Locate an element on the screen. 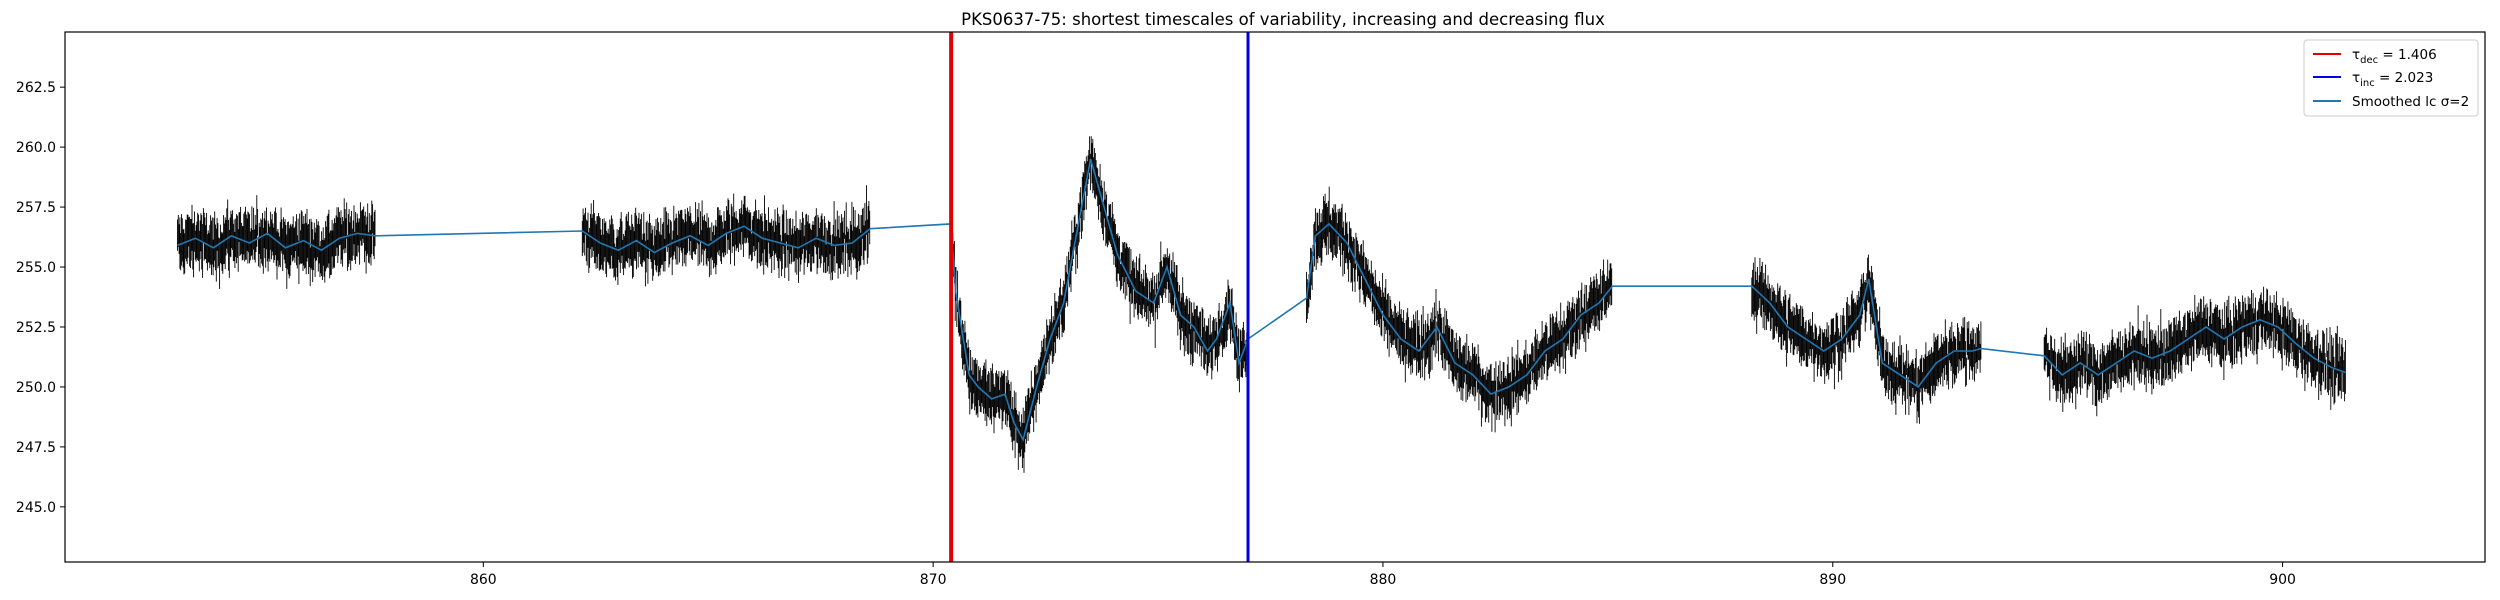 The image size is (2500, 600). y-tick-label: 252.5 is located at coordinates (36, 328).